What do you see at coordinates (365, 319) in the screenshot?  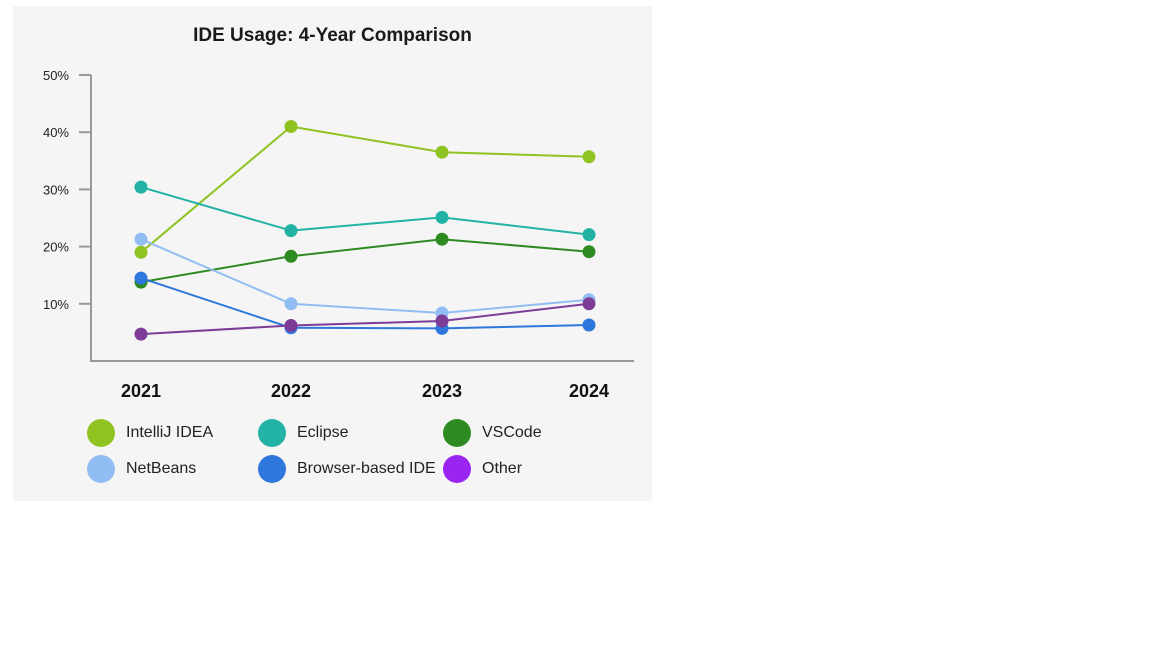 I see `series-line-other` at bounding box center [365, 319].